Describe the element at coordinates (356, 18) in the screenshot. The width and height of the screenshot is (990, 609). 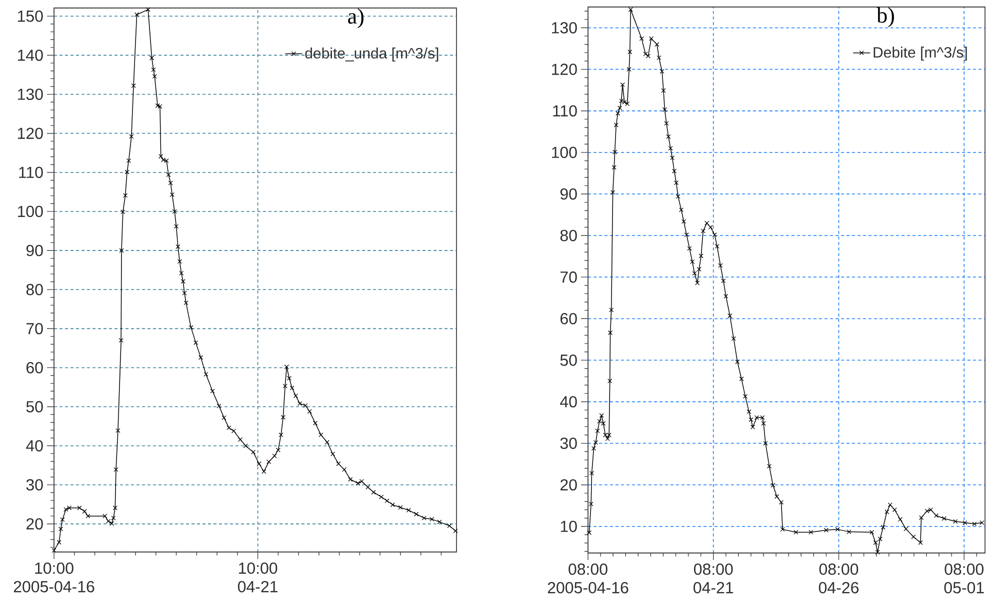
I see `chart-title: a)` at that location.